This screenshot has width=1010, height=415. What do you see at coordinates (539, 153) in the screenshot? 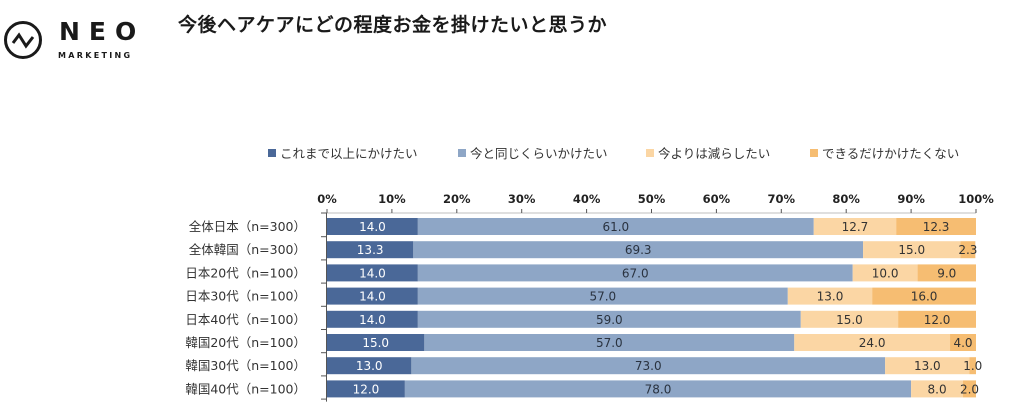
I see `legend-label: 今と同じくらいかけたい` at bounding box center [539, 153].